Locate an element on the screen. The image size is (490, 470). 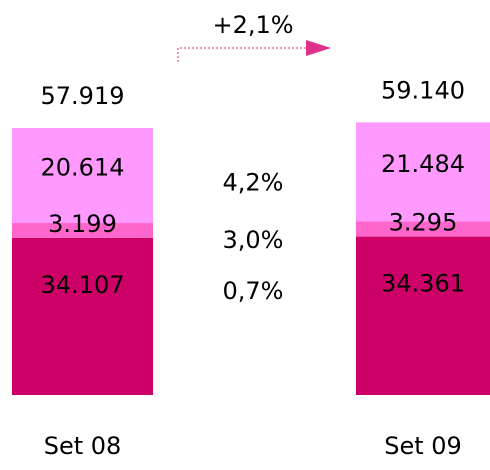
value-label: 3.199 is located at coordinates (82, 224).